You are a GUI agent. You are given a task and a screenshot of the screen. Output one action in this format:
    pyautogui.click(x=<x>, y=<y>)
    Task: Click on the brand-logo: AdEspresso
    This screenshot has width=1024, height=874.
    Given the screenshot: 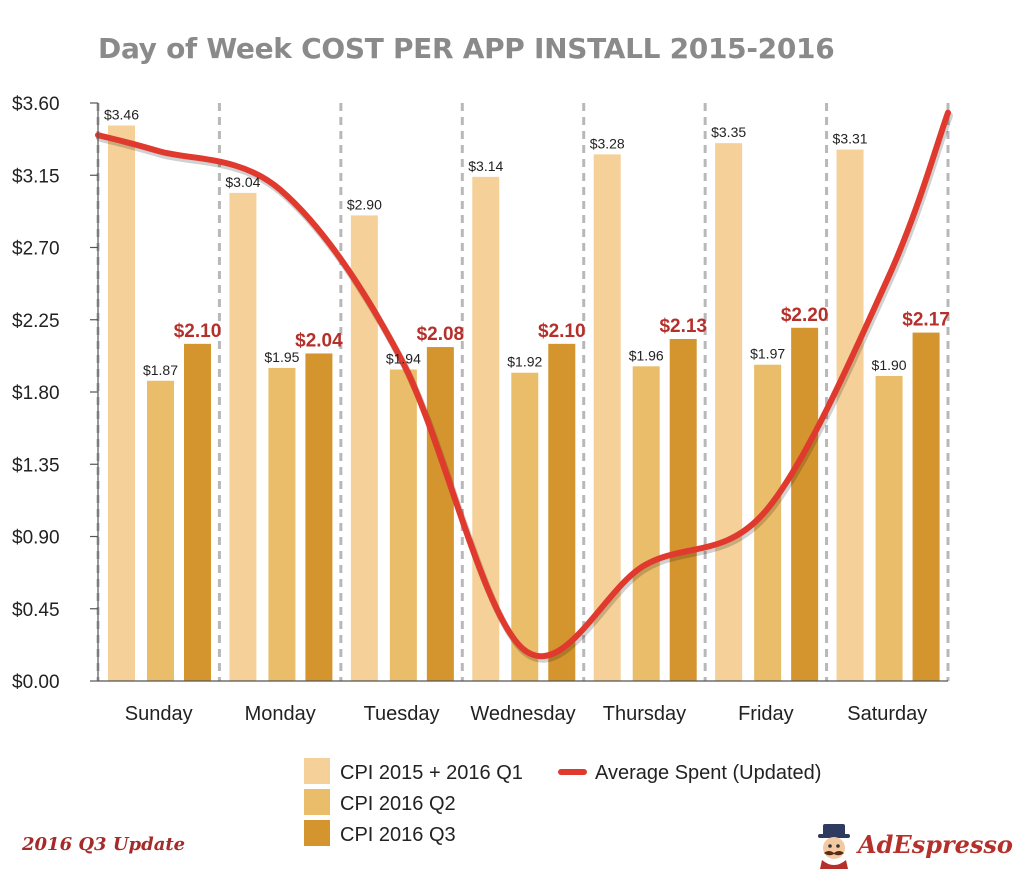 What is the action you would take?
    pyautogui.click(x=912, y=846)
    